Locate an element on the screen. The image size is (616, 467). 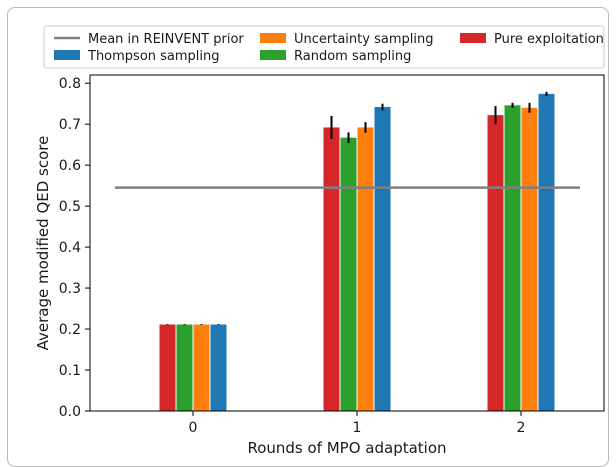
x-axis-label: Rounds of MPO adaptation is located at coordinates (346, 448).